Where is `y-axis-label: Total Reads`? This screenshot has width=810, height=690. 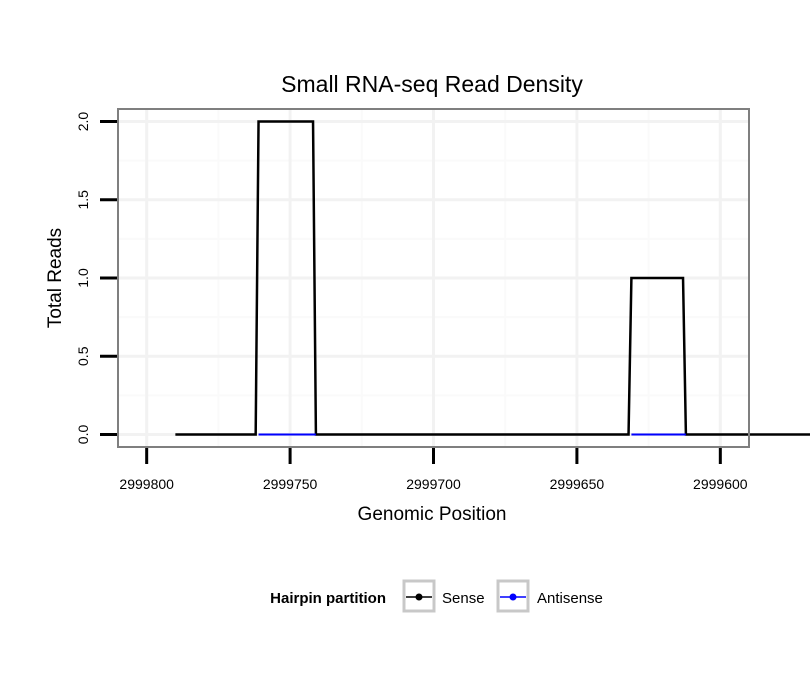
y-axis-label: Total Reads is located at coordinates (55, 278).